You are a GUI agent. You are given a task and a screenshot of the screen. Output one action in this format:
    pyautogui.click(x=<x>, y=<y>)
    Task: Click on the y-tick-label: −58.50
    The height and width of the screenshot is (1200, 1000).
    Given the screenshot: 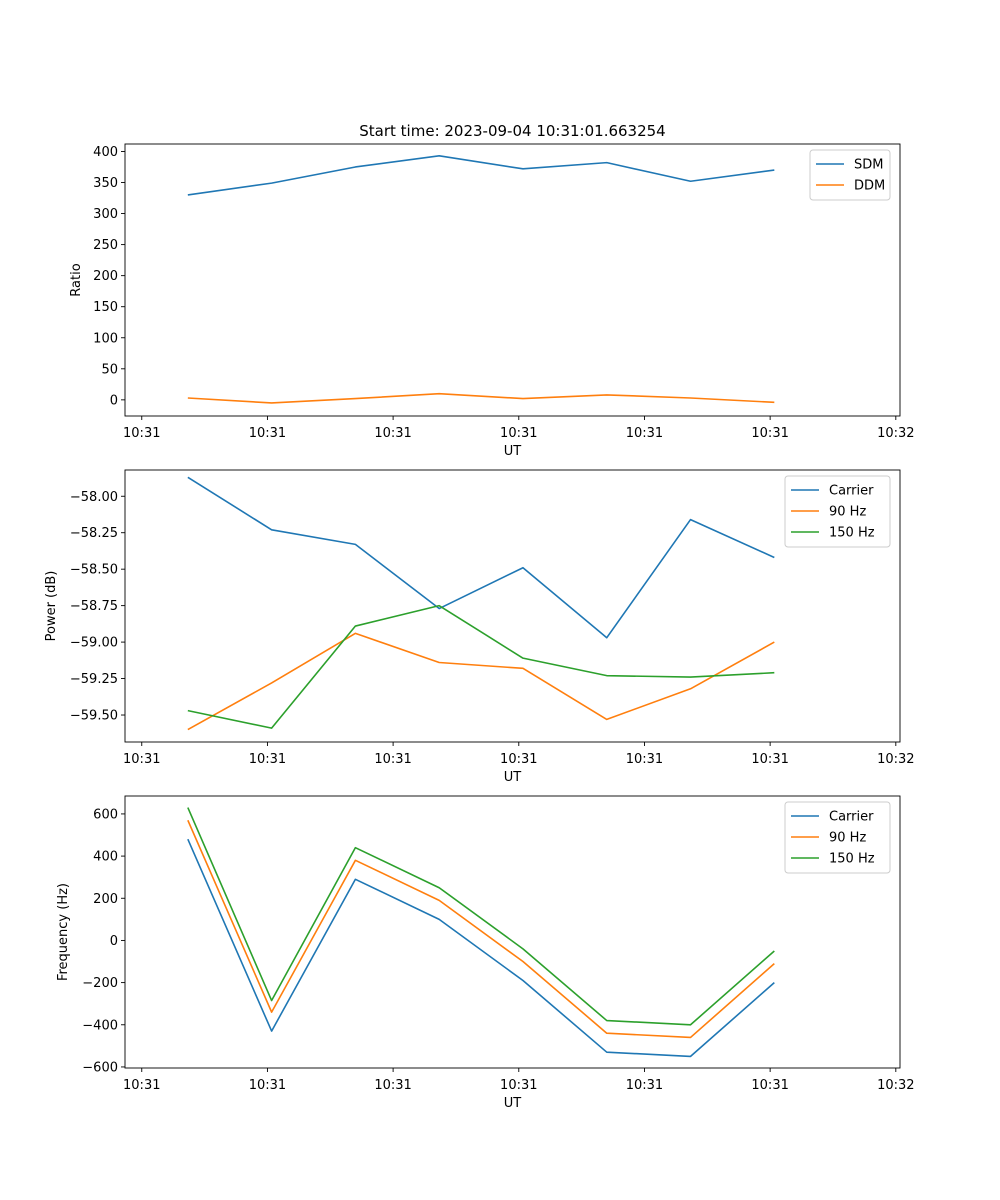 What is the action you would take?
    pyautogui.click(x=94, y=570)
    